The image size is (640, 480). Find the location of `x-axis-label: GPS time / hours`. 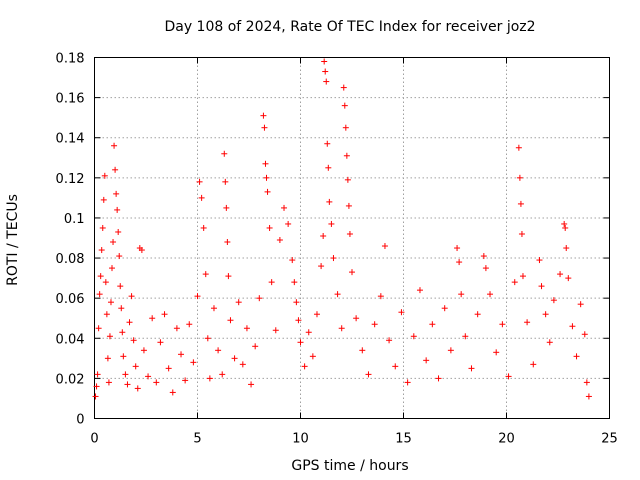

x-axis-label: GPS time / hours is located at coordinates (349, 466).